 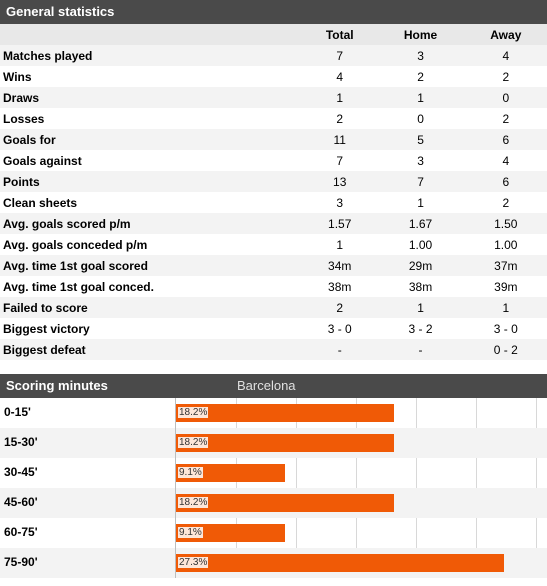 What do you see at coordinates (193, 562) in the screenshot?
I see `bar-value-label: 27.3%` at bounding box center [193, 562].